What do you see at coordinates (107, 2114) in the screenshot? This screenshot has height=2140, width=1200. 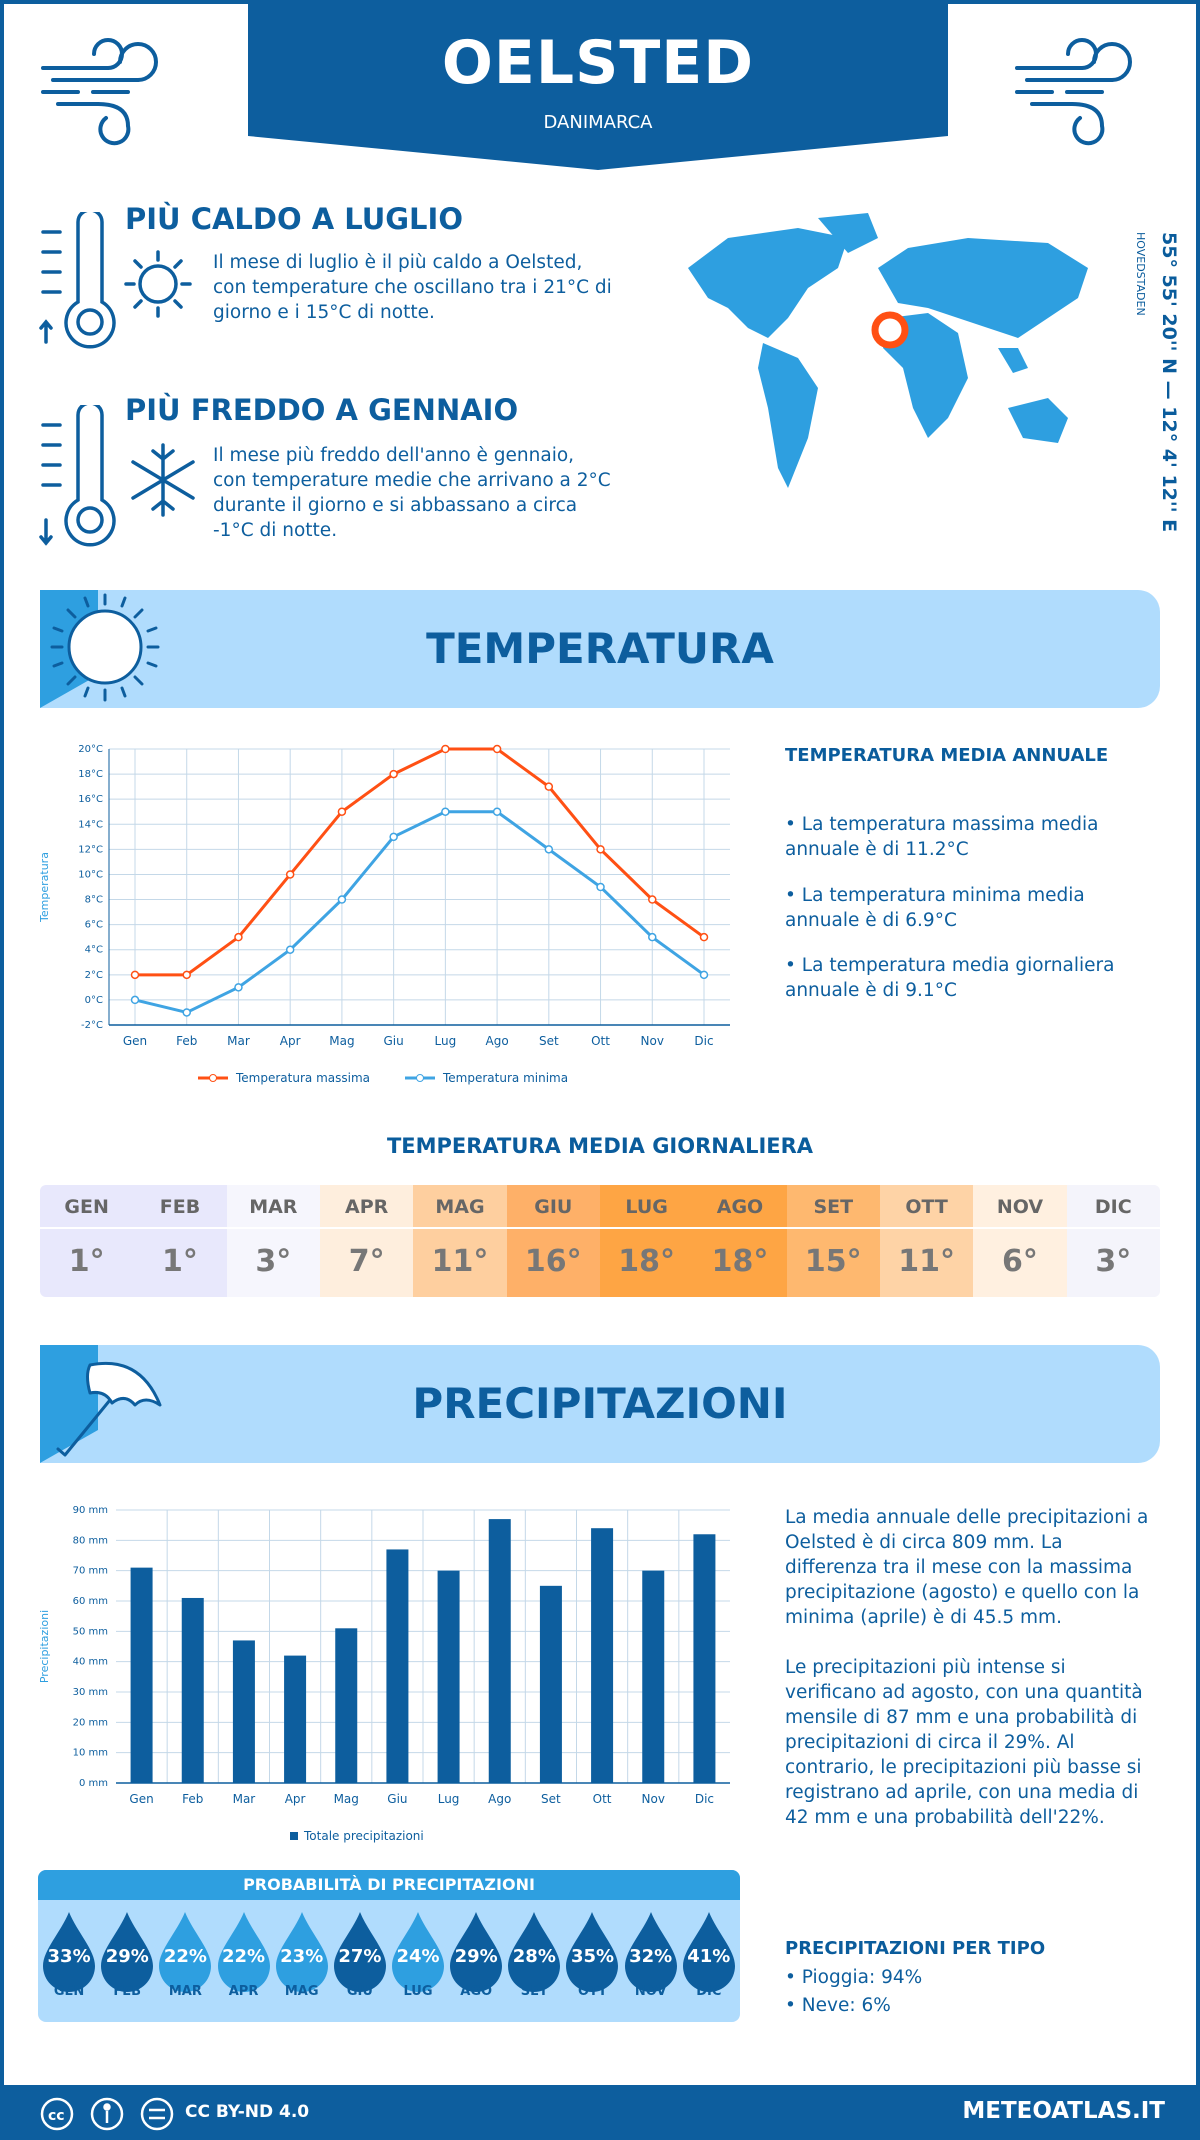 I see `license-icons: cc` at bounding box center [107, 2114].